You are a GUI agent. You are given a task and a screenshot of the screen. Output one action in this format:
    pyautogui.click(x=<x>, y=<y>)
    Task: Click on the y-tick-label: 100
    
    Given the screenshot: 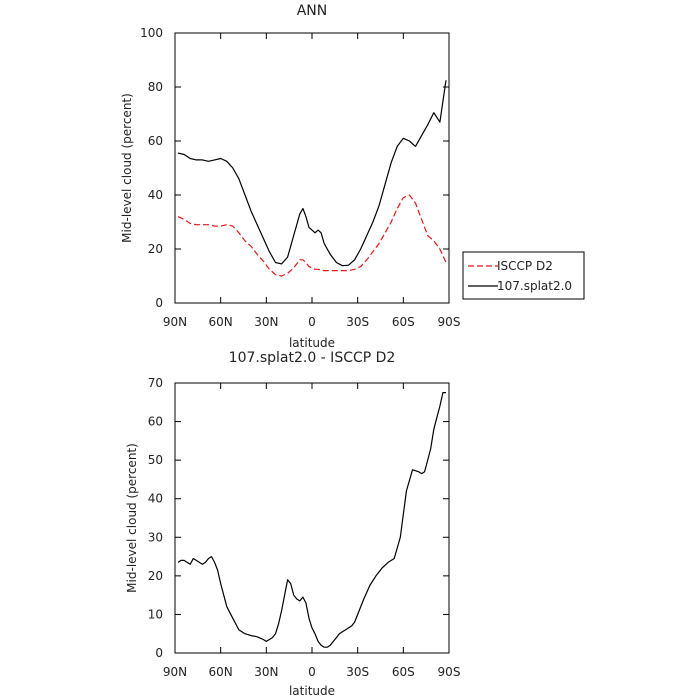 What is the action you would take?
    pyautogui.click(x=151, y=33)
    